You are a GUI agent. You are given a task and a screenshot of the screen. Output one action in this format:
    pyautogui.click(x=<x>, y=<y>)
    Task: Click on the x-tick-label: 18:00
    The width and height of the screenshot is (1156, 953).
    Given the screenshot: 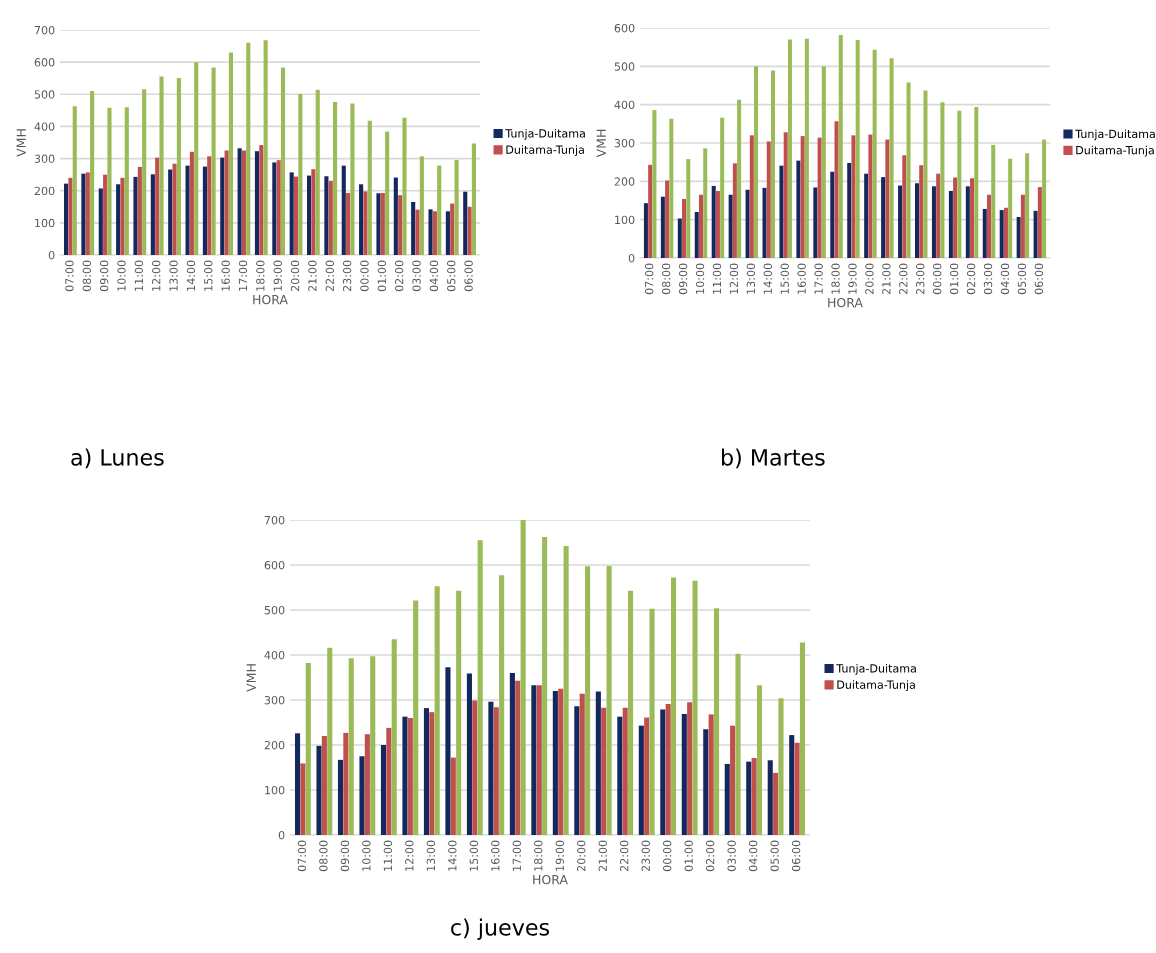 What is the action you would take?
    pyautogui.click(x=260, y=275)
    